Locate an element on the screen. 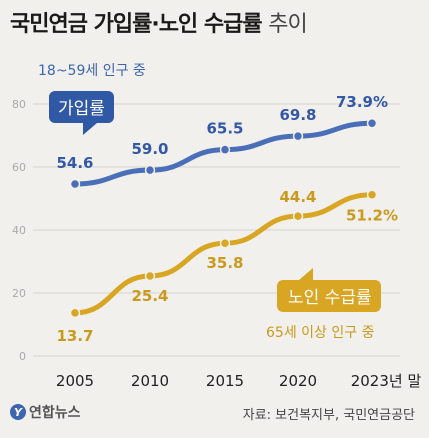 The width and height of the screenshot is (429, 438). data-label-join: 73.9% is located at coordinates (362, 102).